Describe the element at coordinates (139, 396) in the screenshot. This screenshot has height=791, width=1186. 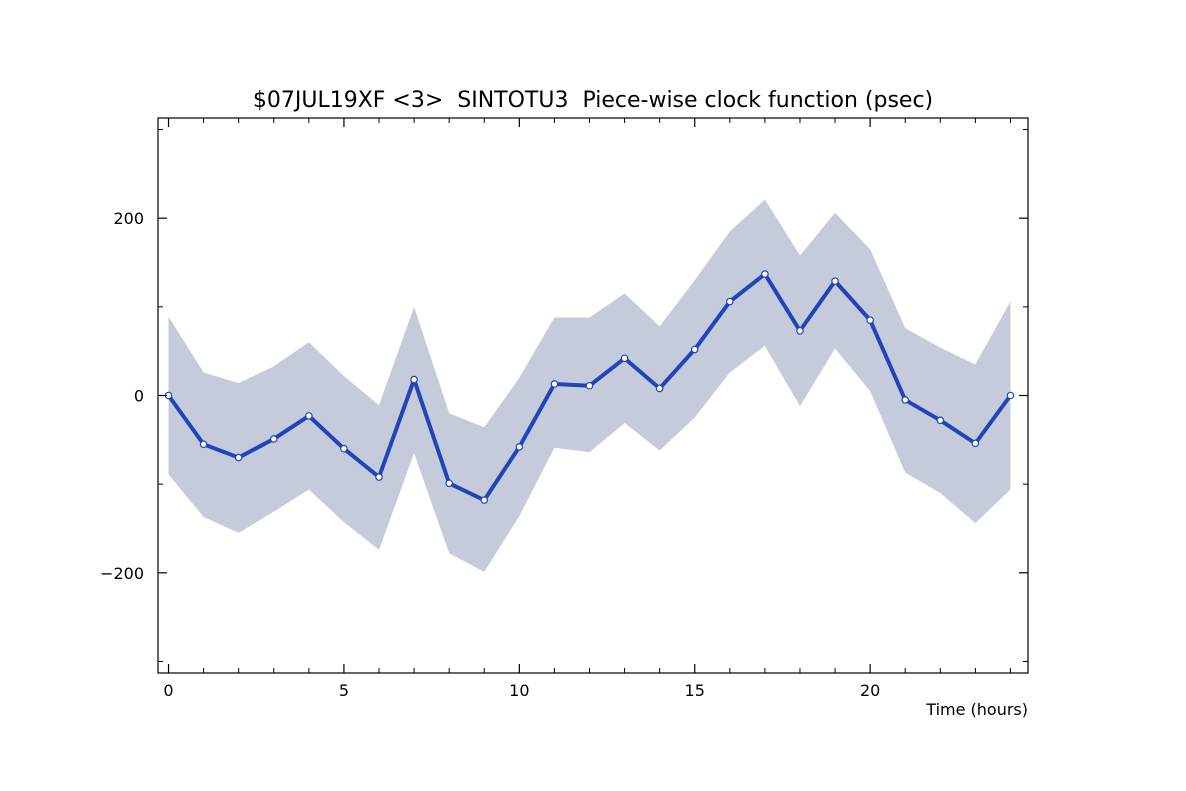
I see `y-tick-label: 0` at that location.